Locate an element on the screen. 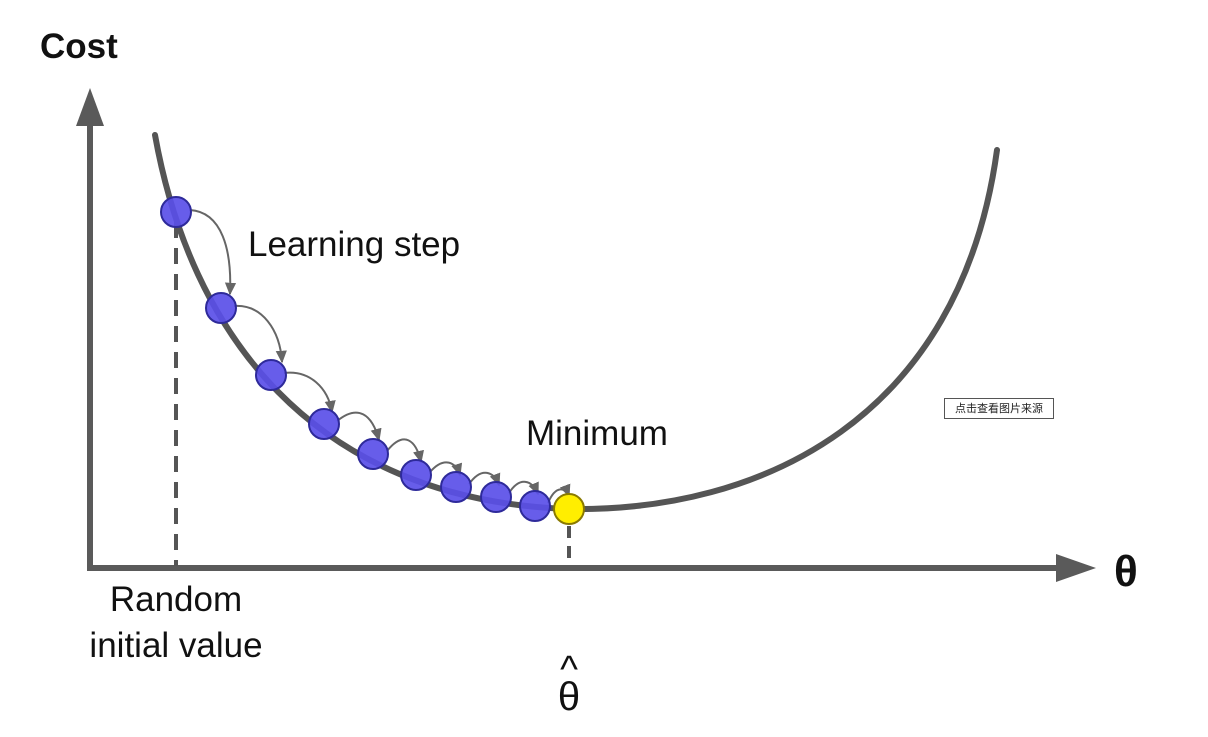 This screenshot has height=737, width=1208. theta-hat-accent: ^ is located at coordinates (569, 670).